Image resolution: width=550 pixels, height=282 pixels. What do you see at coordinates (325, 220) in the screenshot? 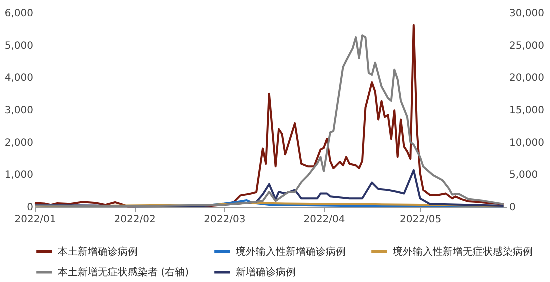
I see `x-tick-label: 2022/04` at bounding box center [325, 220].